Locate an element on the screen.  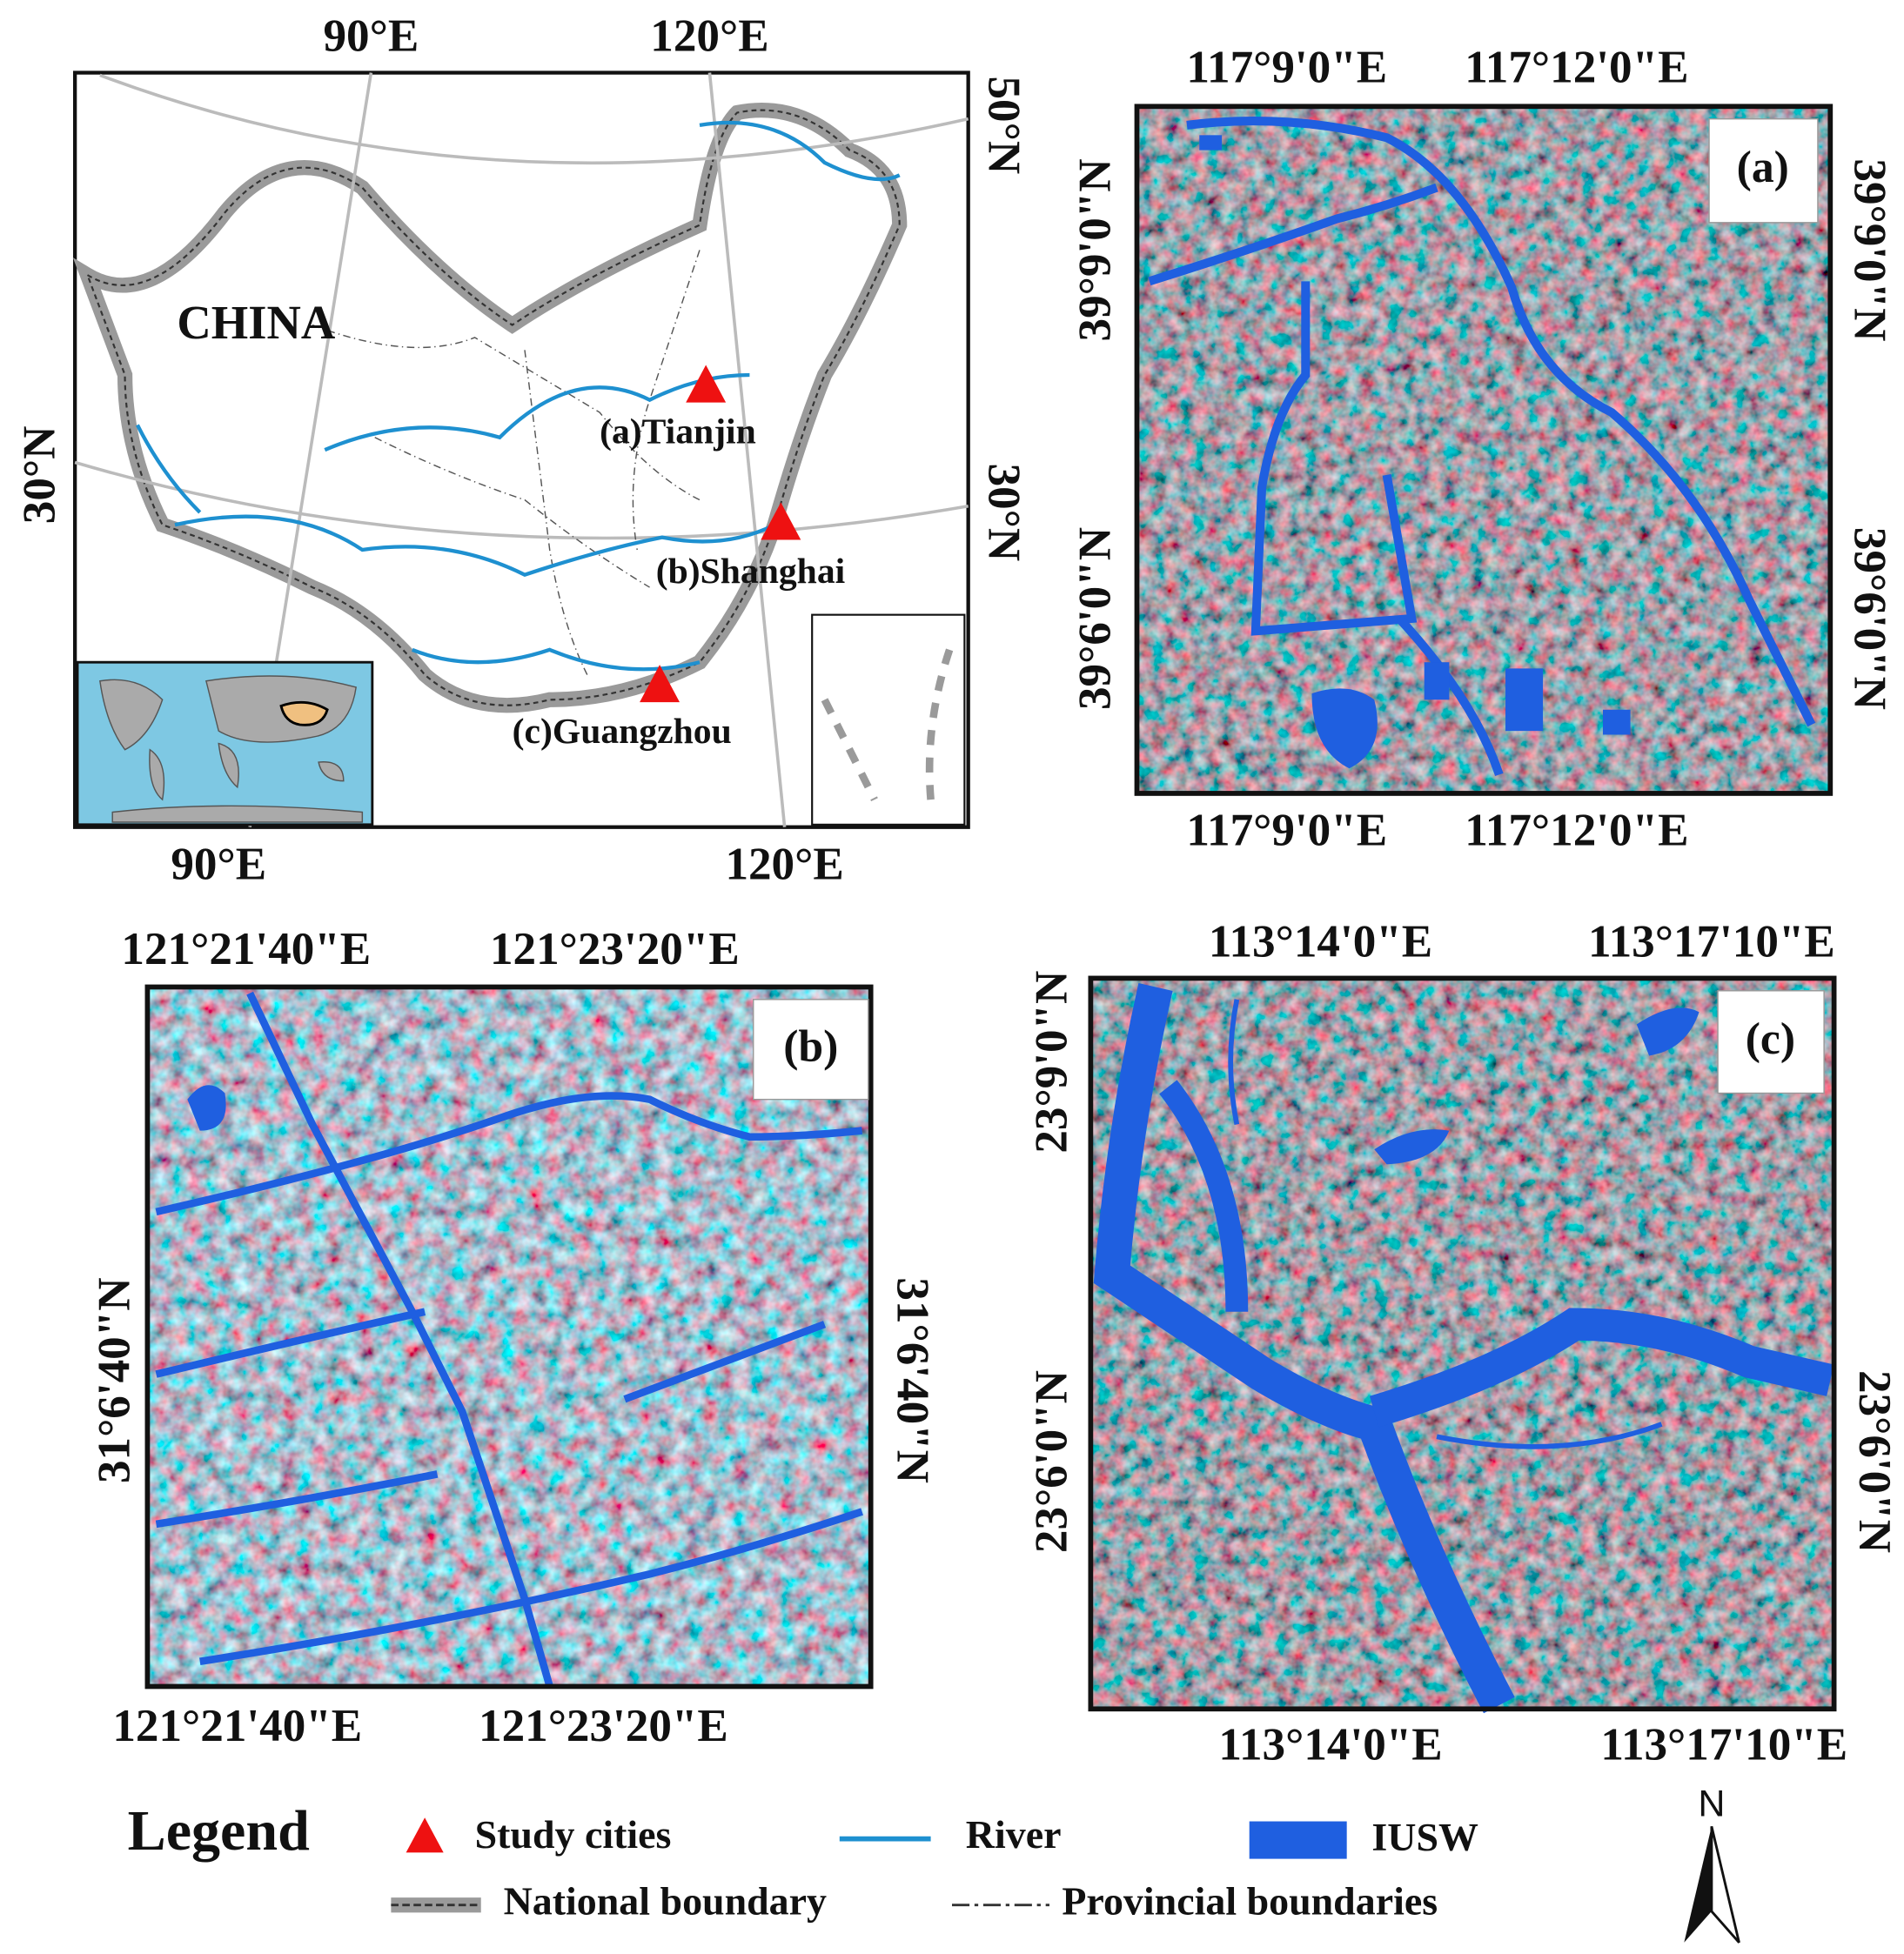
right-tick-label: 31°6'40"N is located at coordinates (913, 1380).